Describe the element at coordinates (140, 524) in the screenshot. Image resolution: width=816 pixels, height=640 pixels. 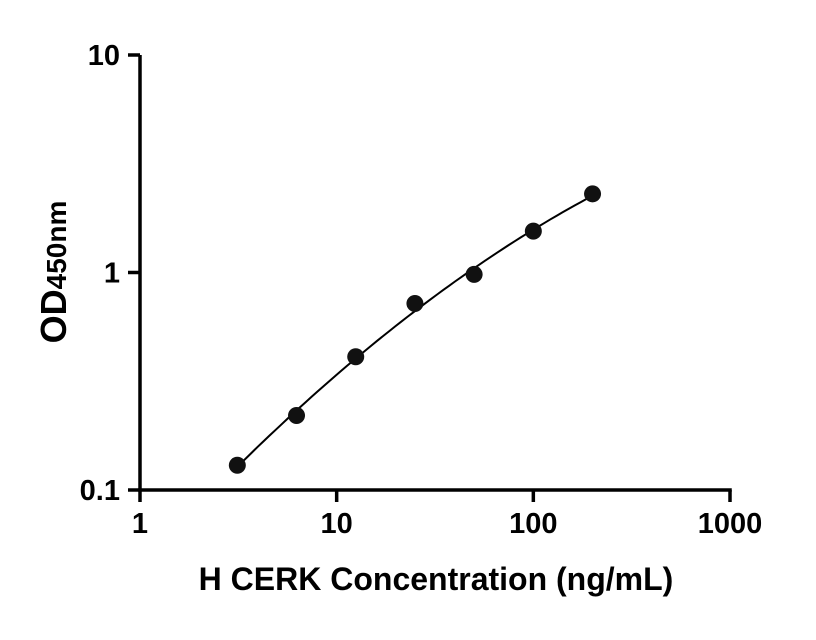
I see `x-tick-label: 1` at that location.